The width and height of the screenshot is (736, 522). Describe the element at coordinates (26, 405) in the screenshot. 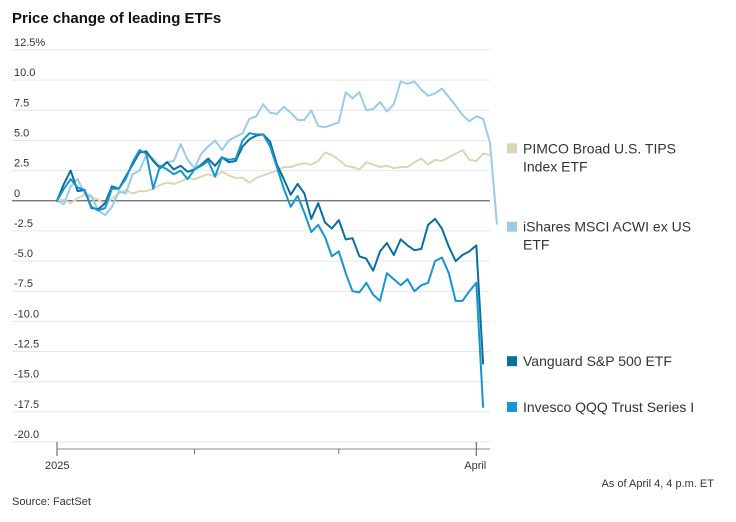

I see `y-tick-label: -17.5` at that location.